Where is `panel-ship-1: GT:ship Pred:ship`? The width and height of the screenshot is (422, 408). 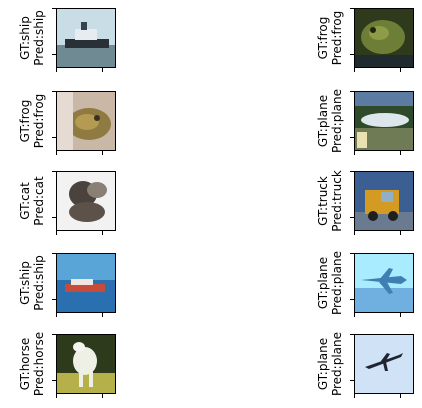
panel-ship-1: GT:ship Pred:ship is located at coordinates (67, 40).